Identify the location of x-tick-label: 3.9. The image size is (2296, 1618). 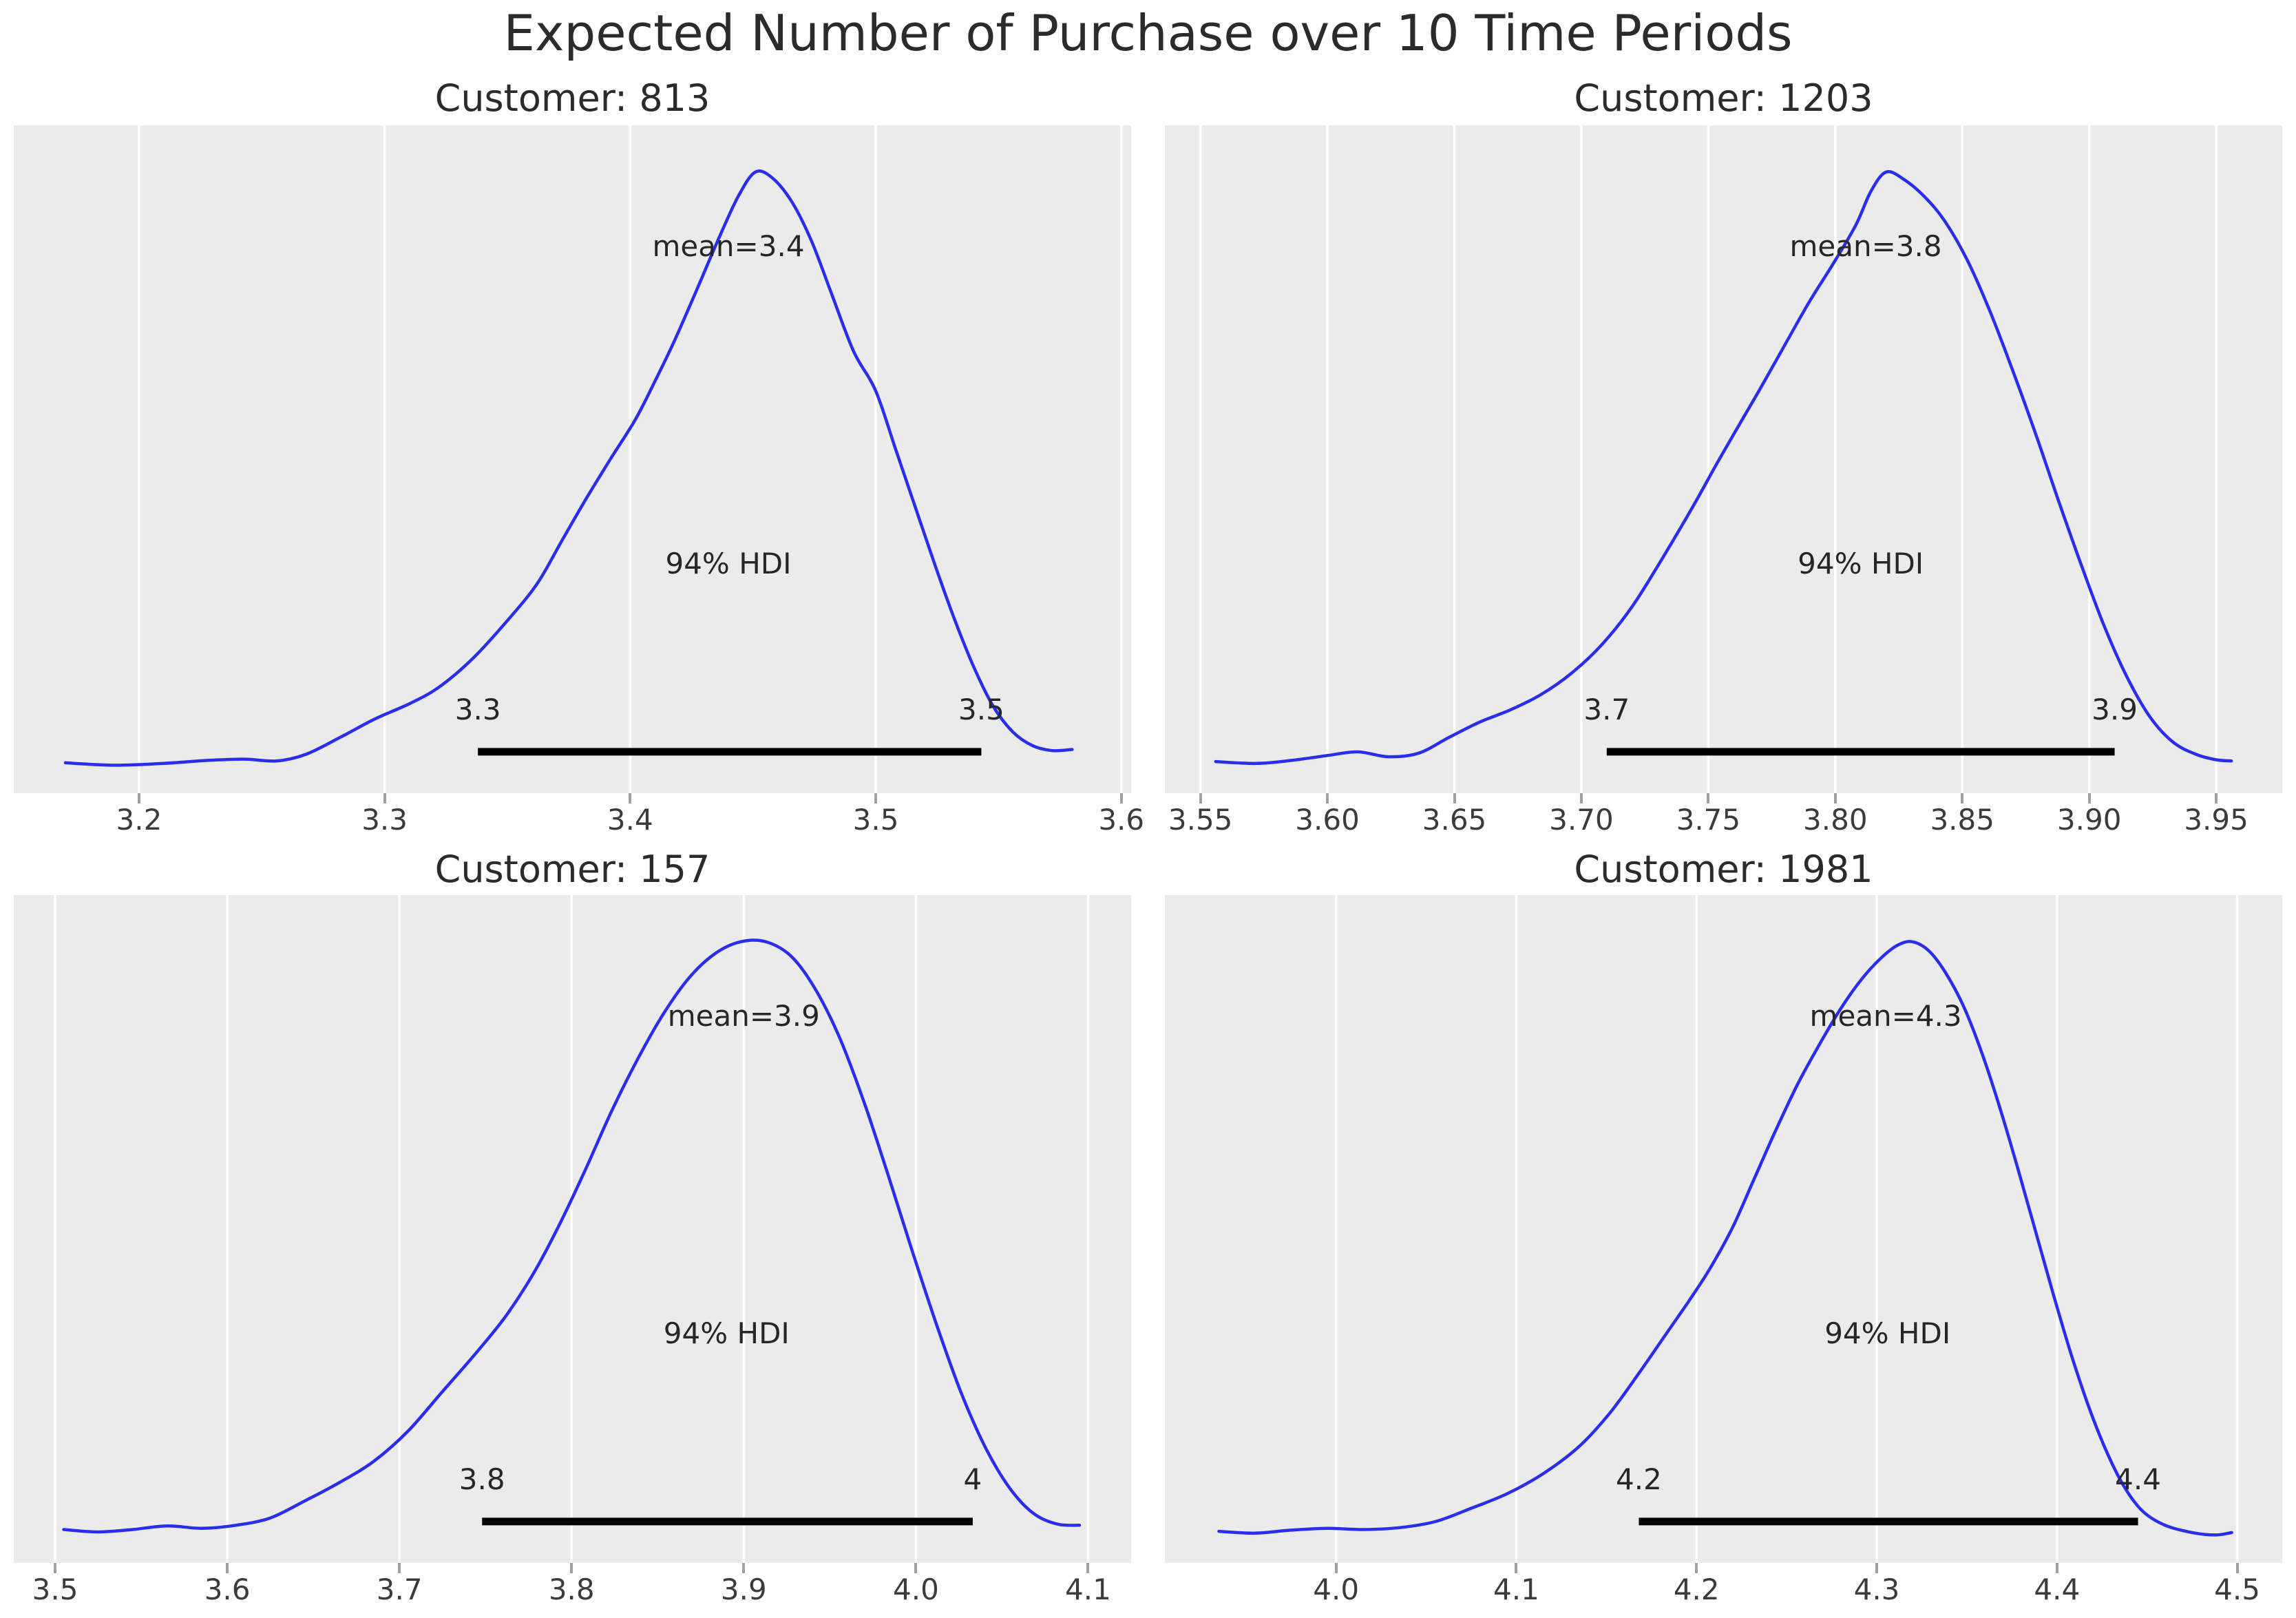
(743, 1589).